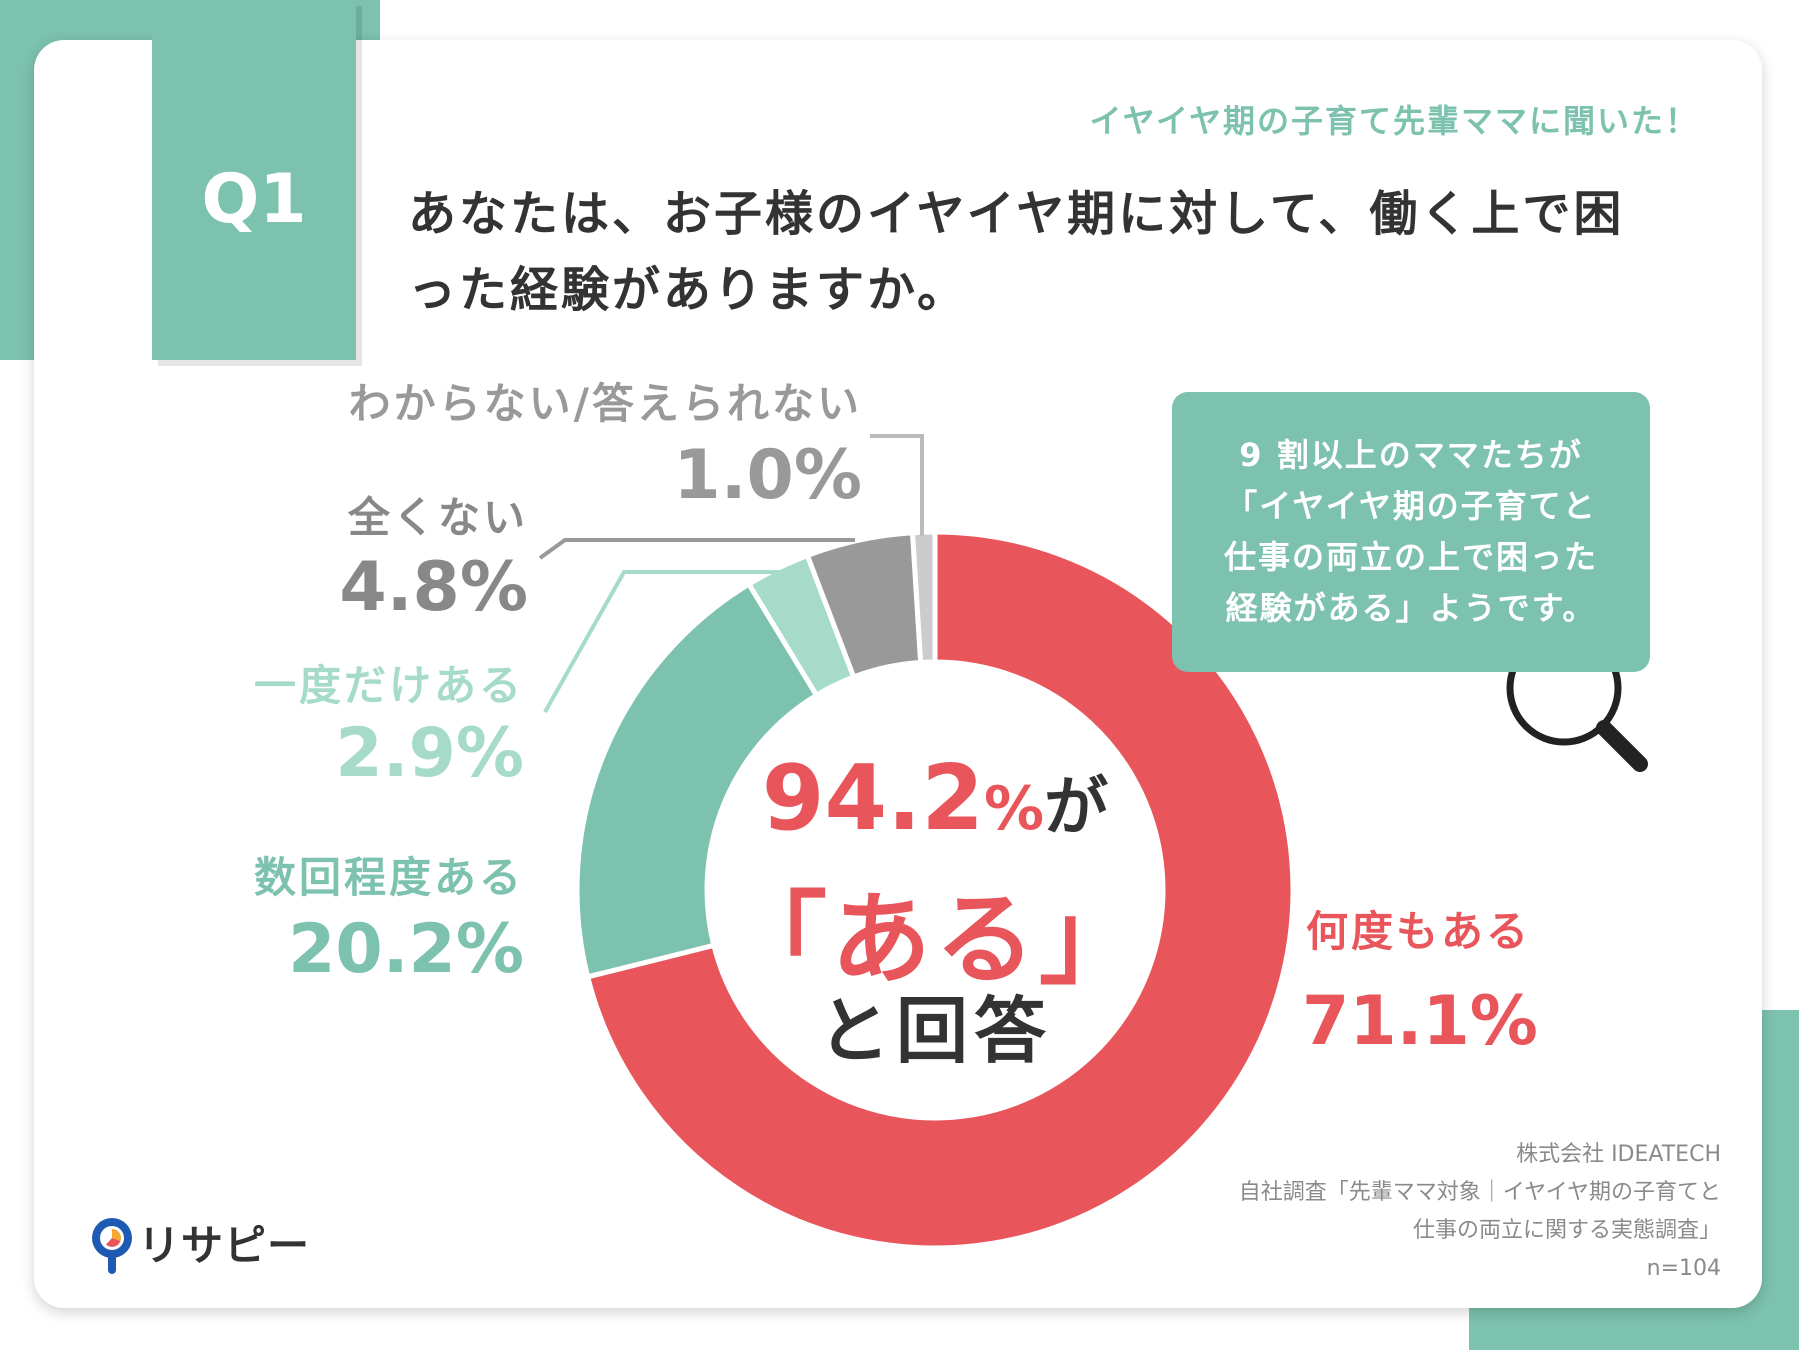 Image resolution: width=1799 pixels, height=1350 pixels. Describe the element at coordinates (1411, 608) in the screenshot. I see `callout-line: 経験がある」ようです。` at that location.